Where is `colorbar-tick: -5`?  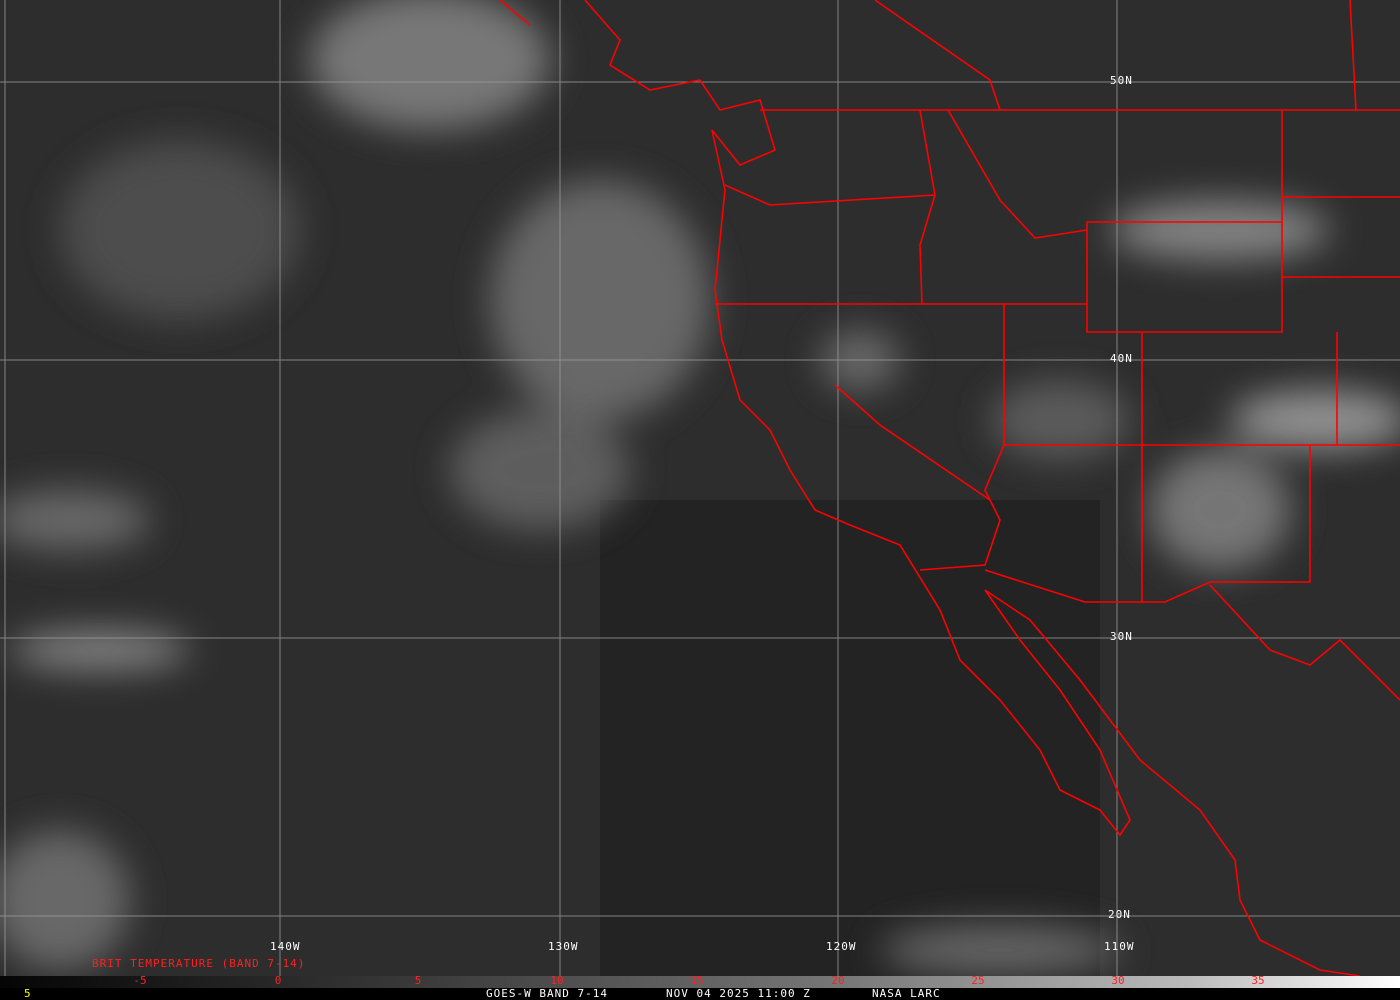 colorbar-tick: -5 is located at coordinates (140, 980).